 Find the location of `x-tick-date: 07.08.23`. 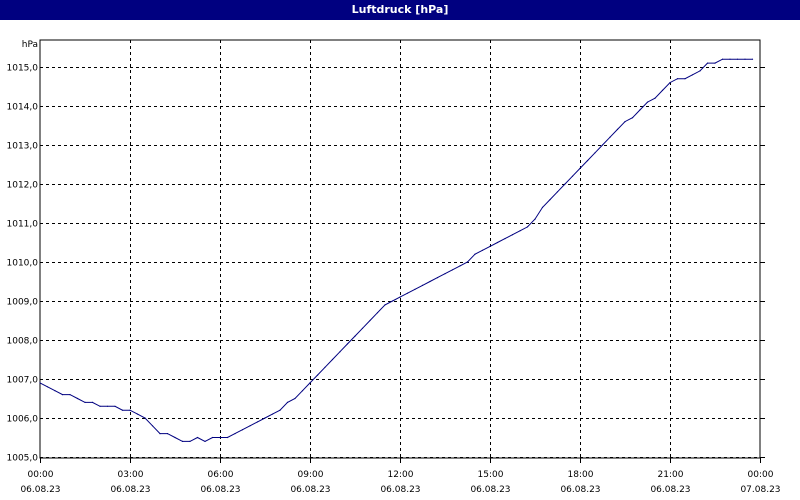

x-tick-date: 07.08.23 is located at coordinates (760, 490).